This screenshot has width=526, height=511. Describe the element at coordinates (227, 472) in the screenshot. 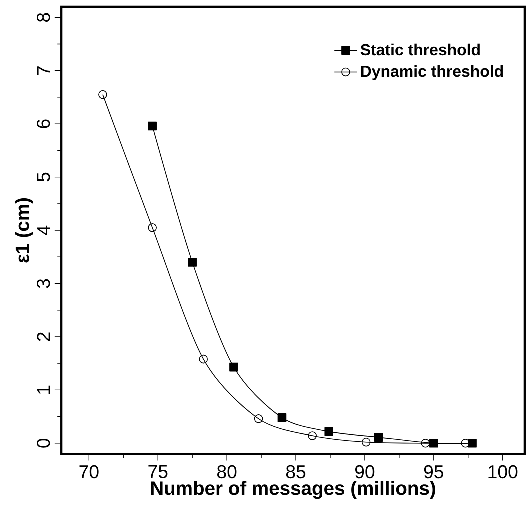

I see `x-tick-label: 80` at that location.